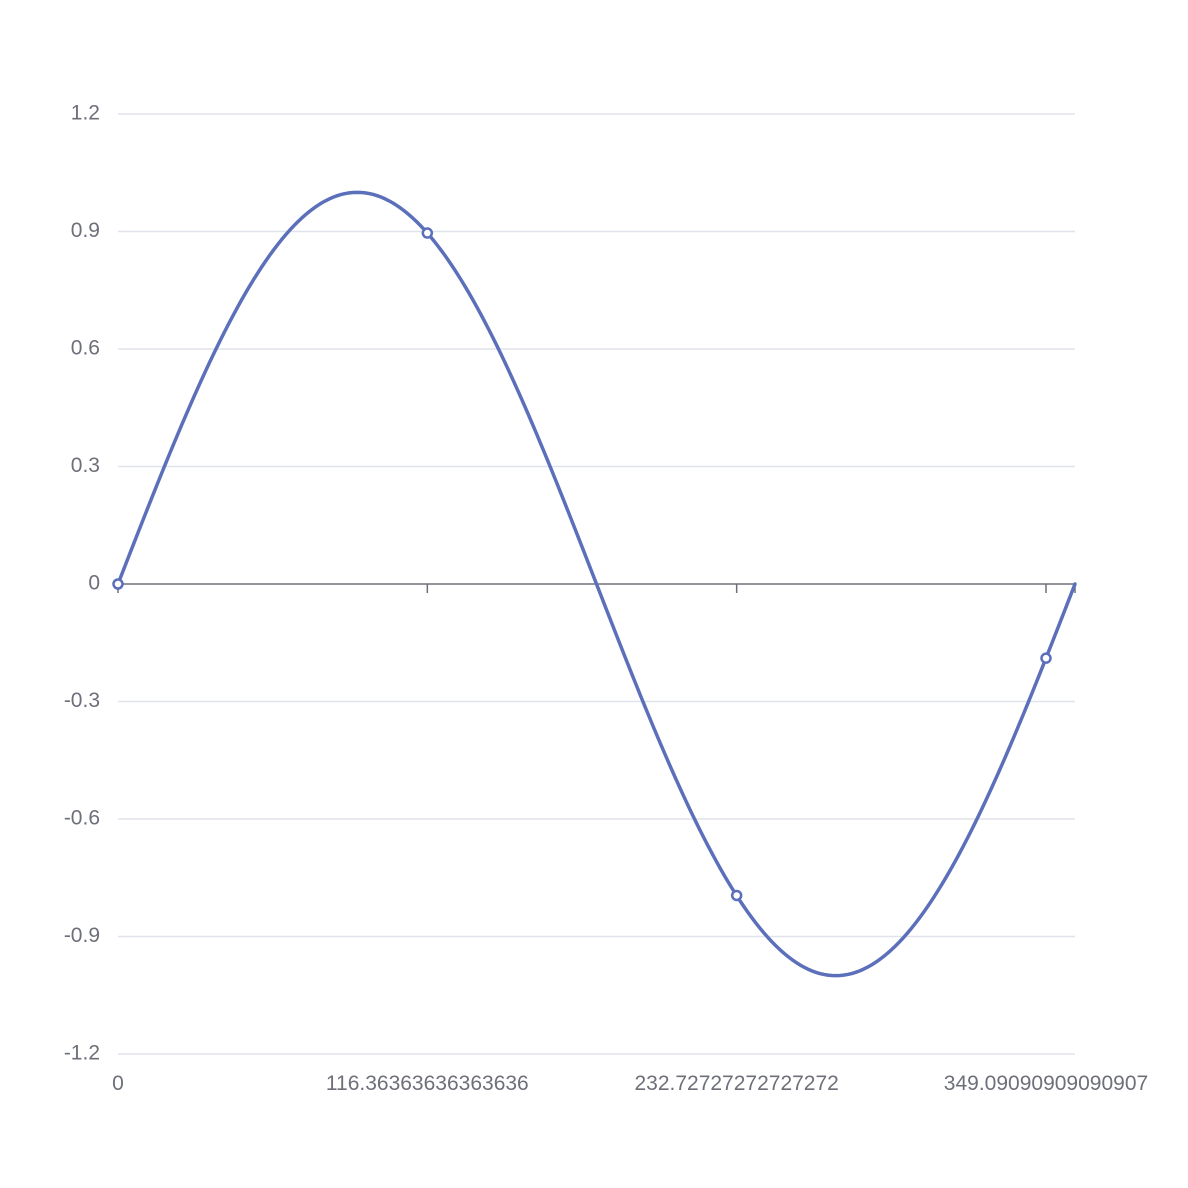 Image resolution: width=1188 pixels, height=1188 pixels. What do you see at coordinates (85, 348) in the screenshot?
I see `y-tick-label: 0.6` at bounding box center [85, 348].